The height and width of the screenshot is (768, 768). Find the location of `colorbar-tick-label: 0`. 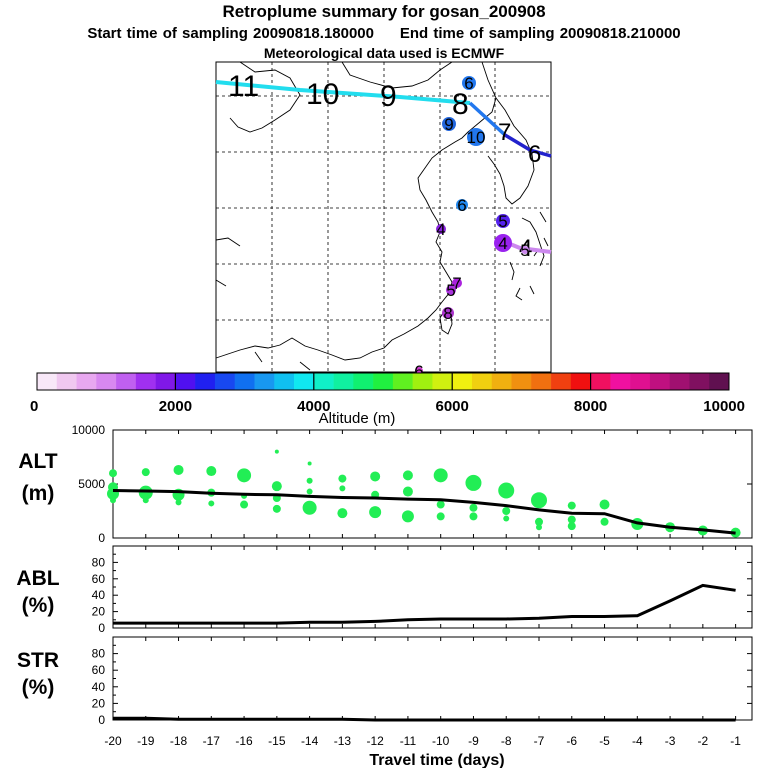

colorbar-tick-label: 0 is located at coordinates (34, 406).